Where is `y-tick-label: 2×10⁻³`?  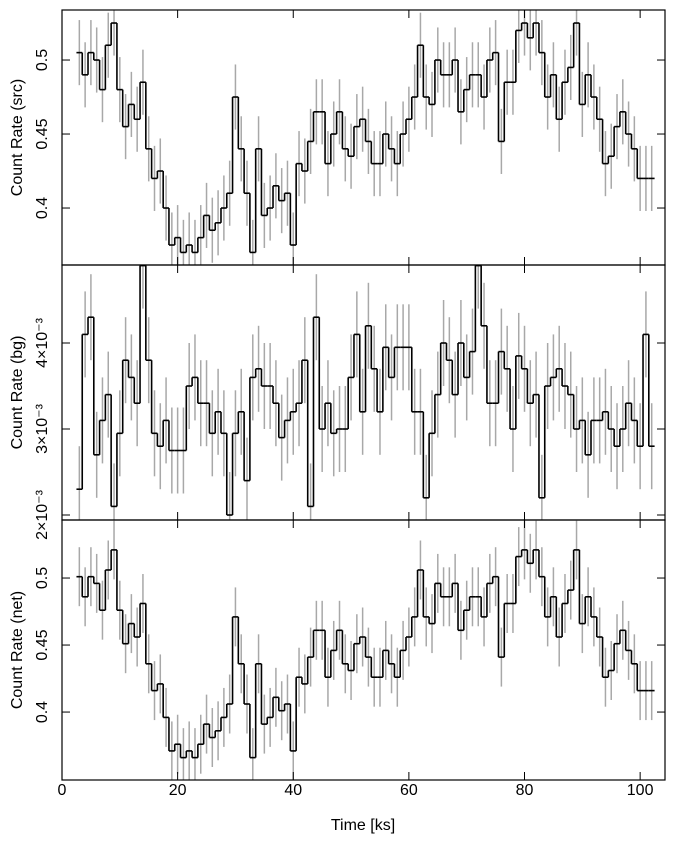 y-tick-label: 2×10⁻³ is located at coordinates (42, 514).